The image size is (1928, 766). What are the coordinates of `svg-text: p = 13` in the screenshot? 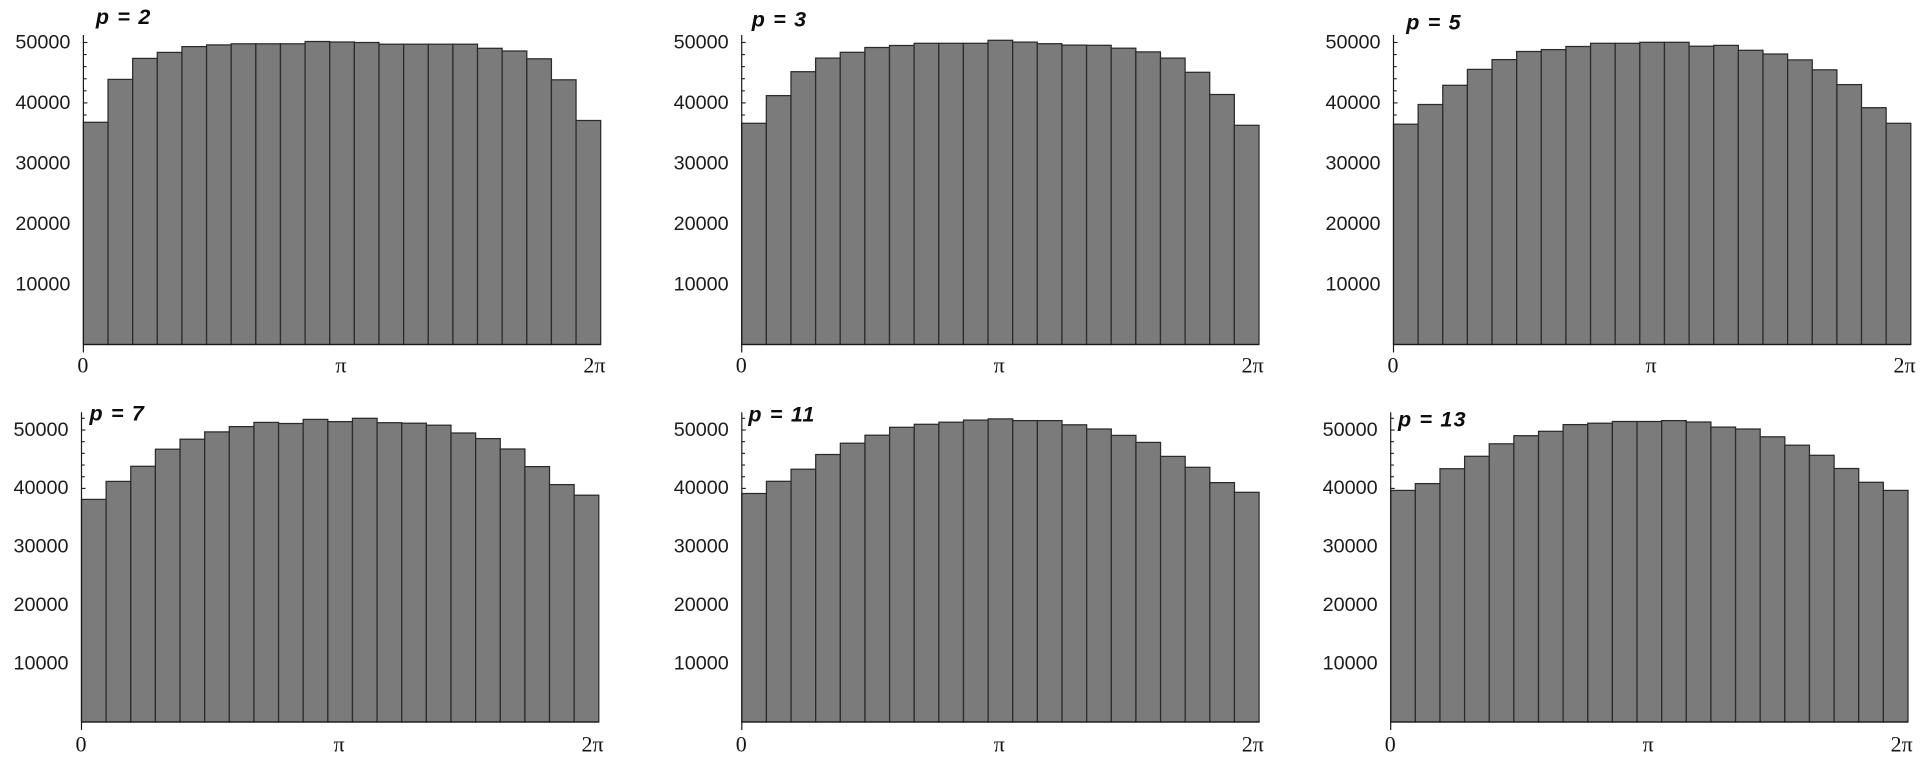 It's located at (1432, 420).